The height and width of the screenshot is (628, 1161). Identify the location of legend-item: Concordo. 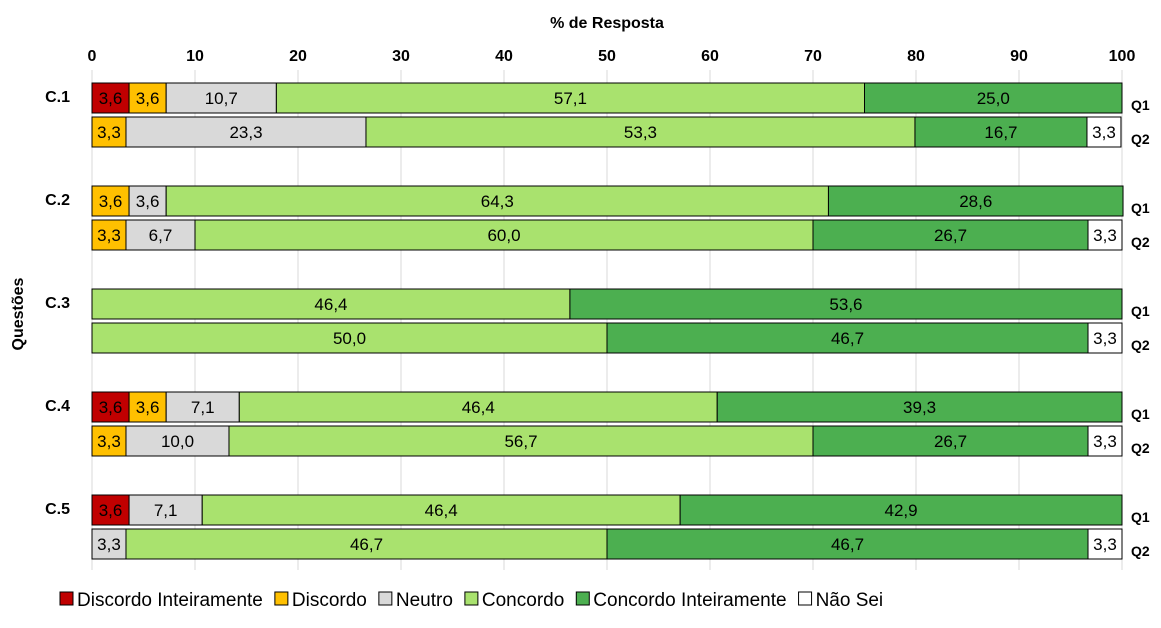
(514, 600).